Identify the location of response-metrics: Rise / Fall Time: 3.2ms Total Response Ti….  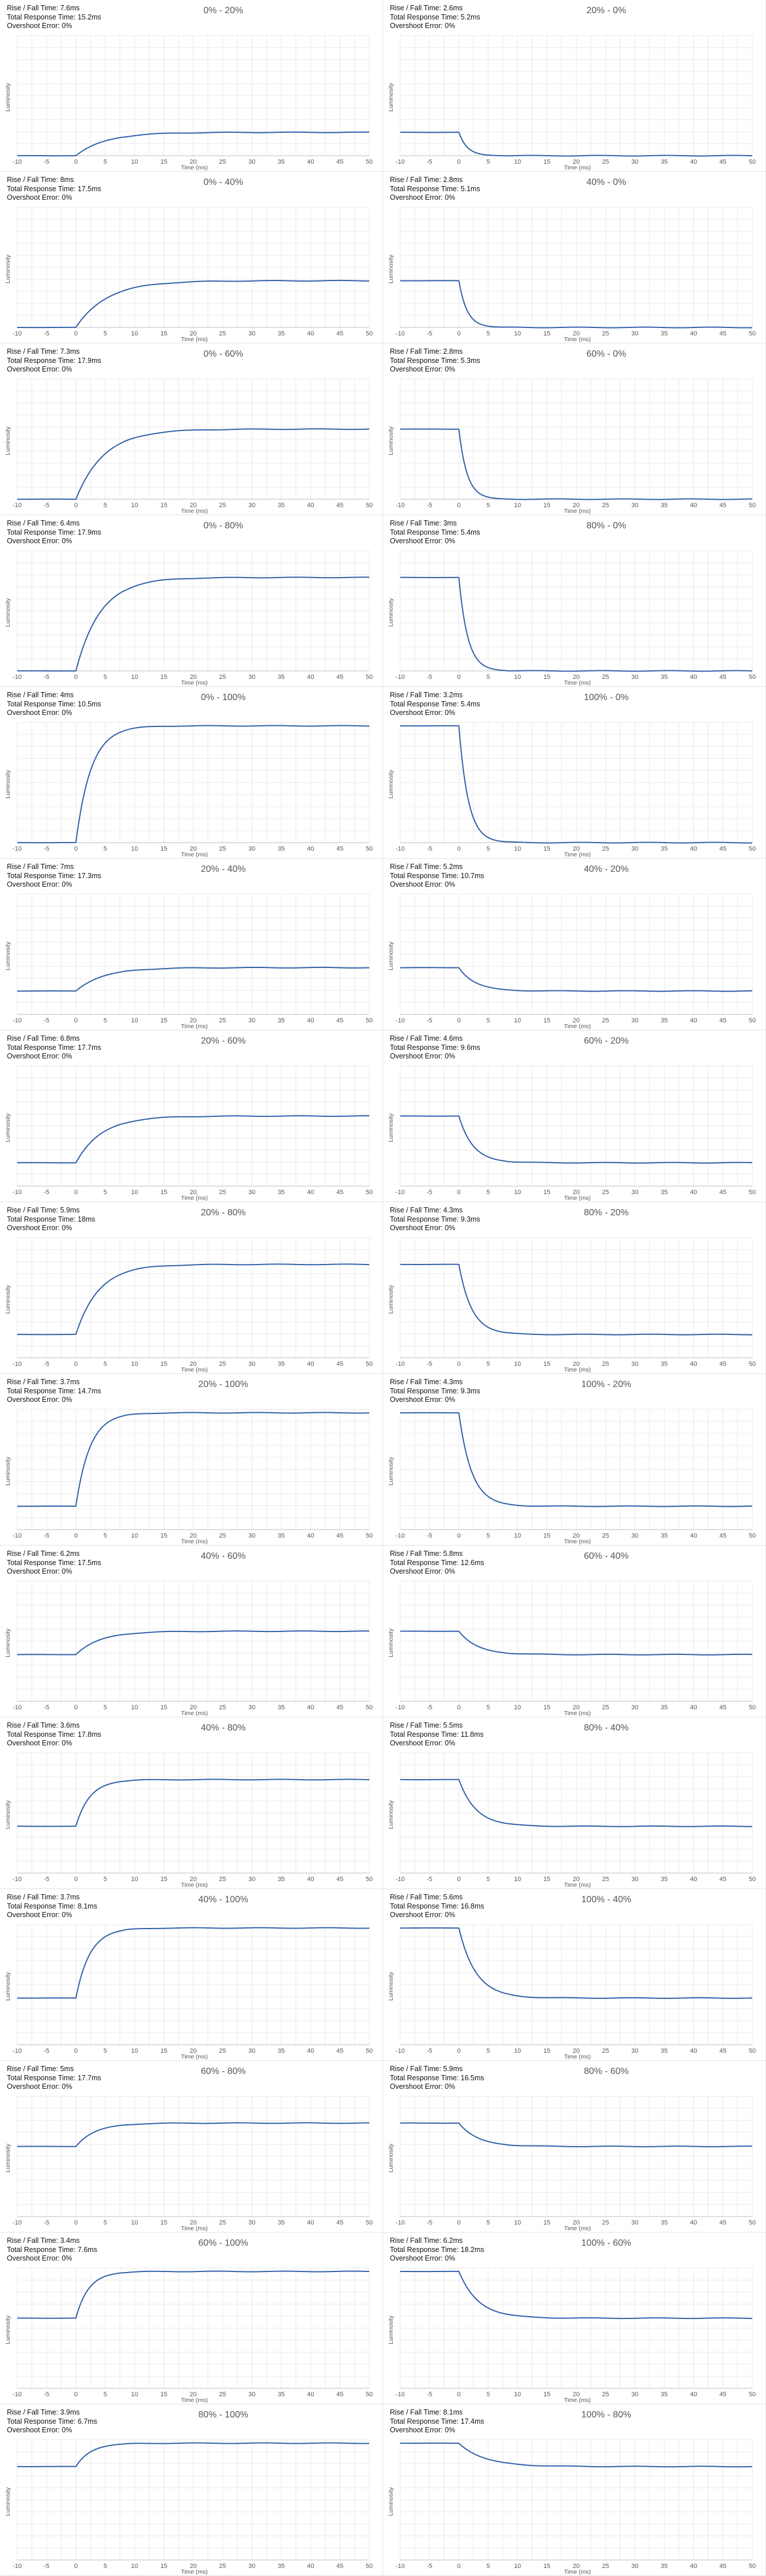
(435, 704).